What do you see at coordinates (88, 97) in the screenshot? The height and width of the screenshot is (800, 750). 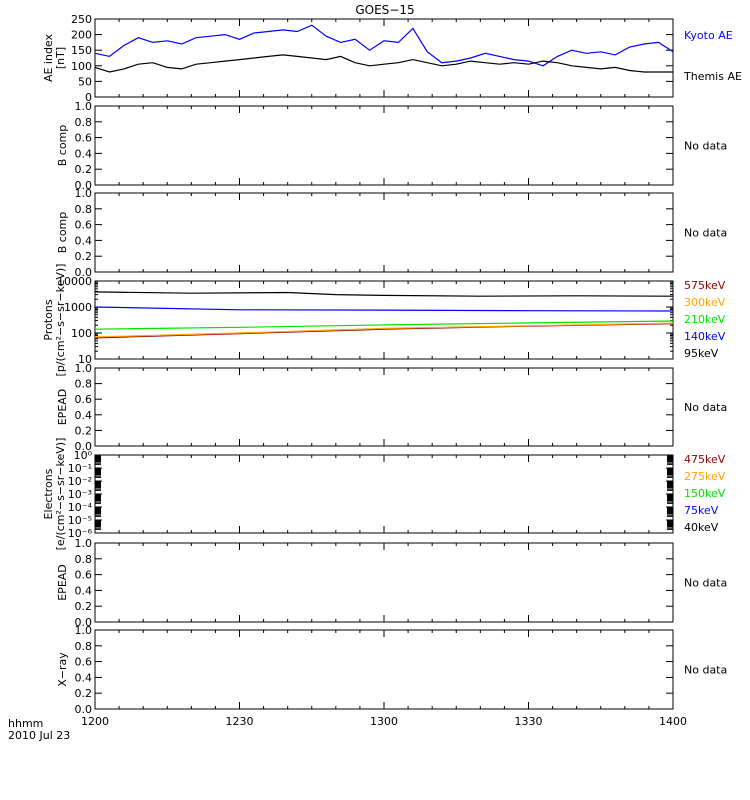 I see `y-tick-label: 0` at bounding box center [88, 97].